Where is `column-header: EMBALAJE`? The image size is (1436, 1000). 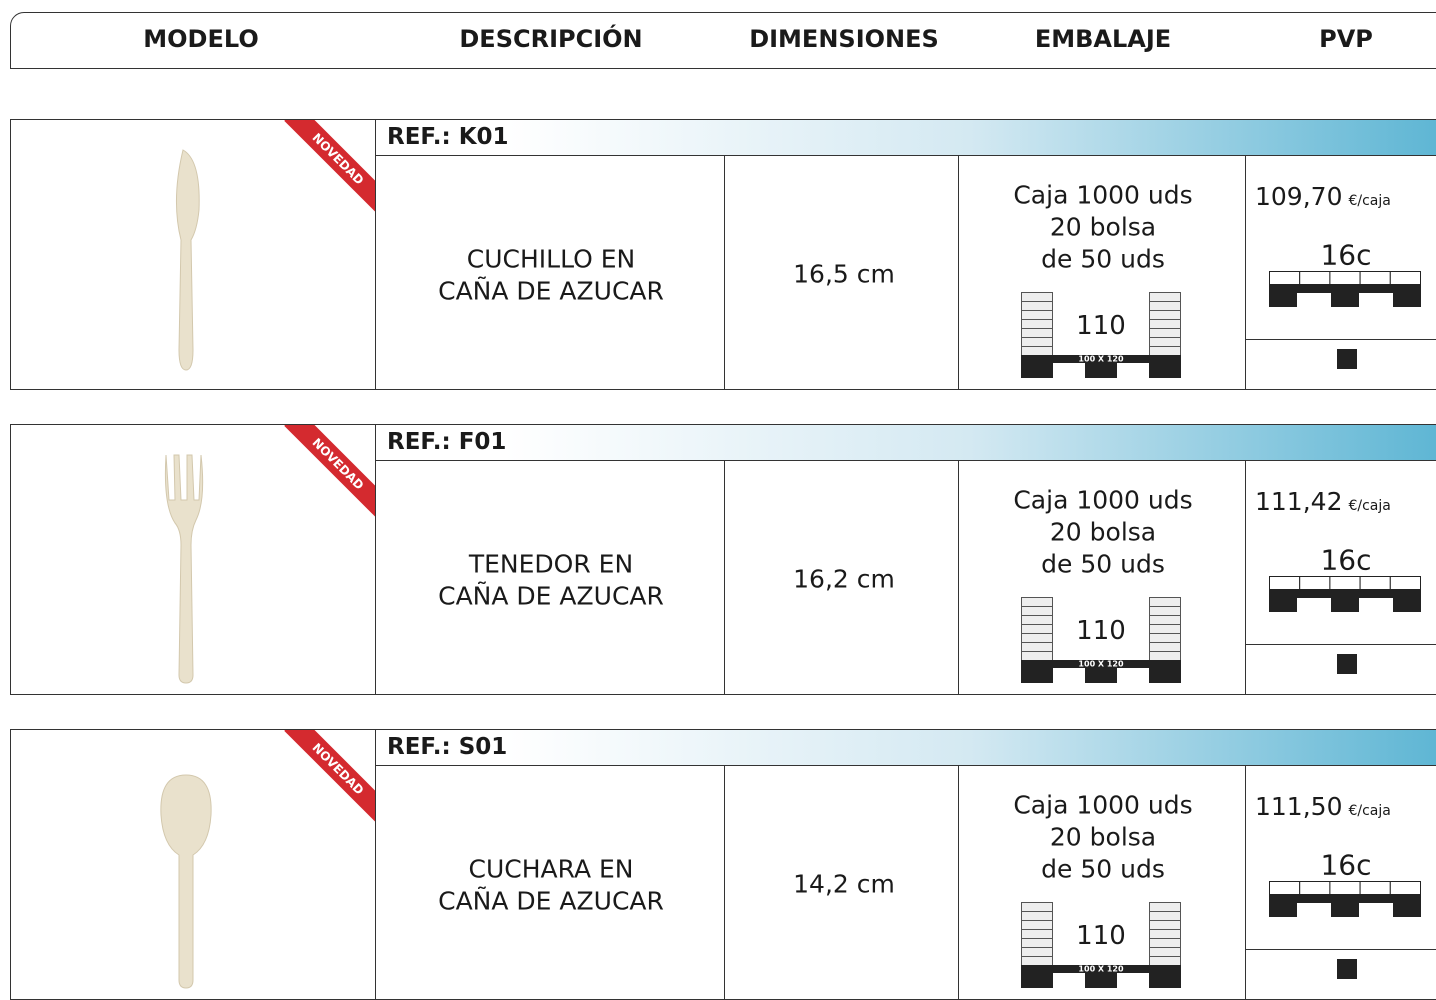
column-header: EMBALAJE is located at coordinates (1103, 39).